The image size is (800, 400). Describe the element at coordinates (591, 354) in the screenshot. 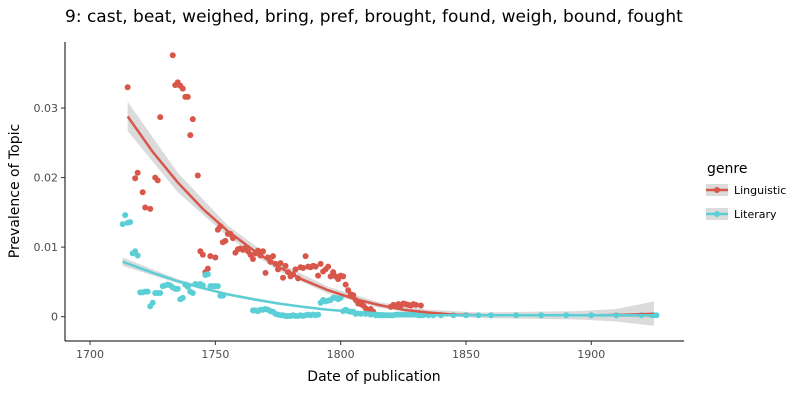

I see `x-tick-label: 1900` at that location.